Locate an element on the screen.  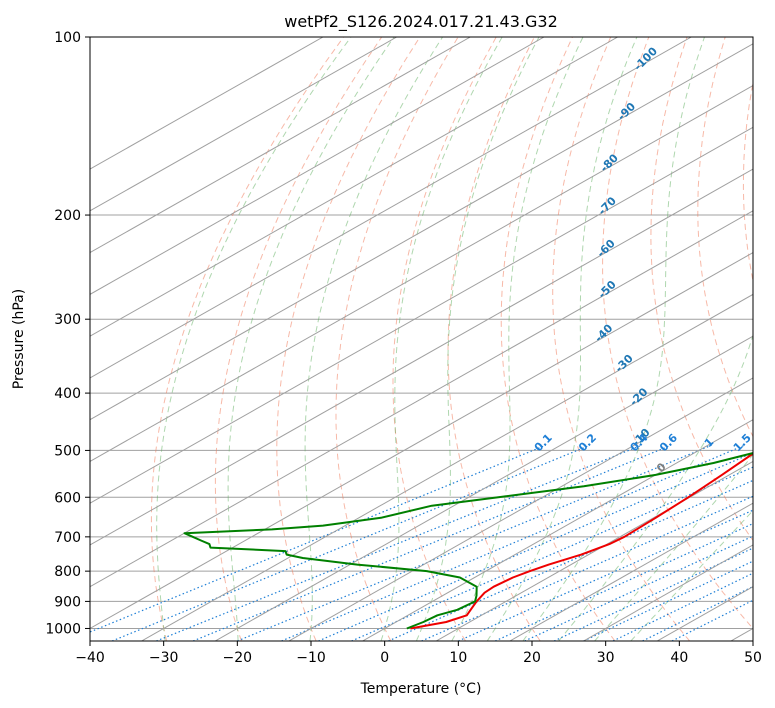
x-tick-label: 40 is located at coordinates (679, 658).